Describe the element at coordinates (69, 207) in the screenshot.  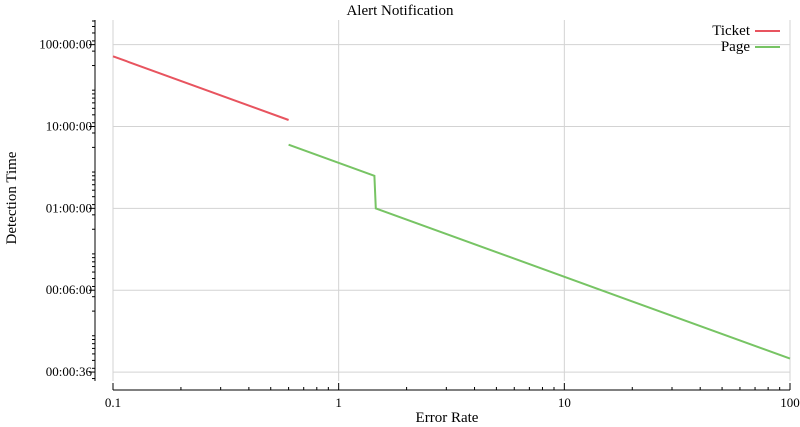
I see `y-tick-label: 01:00:00` at that location.